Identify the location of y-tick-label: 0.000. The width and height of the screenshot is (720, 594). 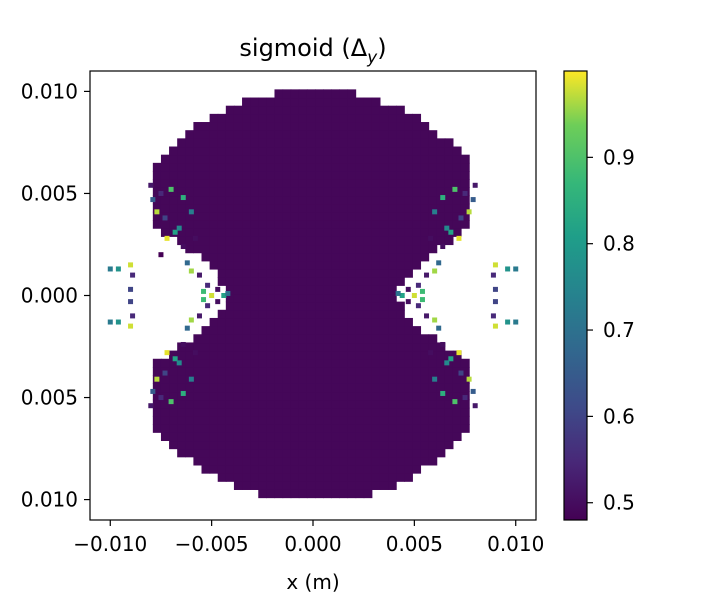
(49, 296).